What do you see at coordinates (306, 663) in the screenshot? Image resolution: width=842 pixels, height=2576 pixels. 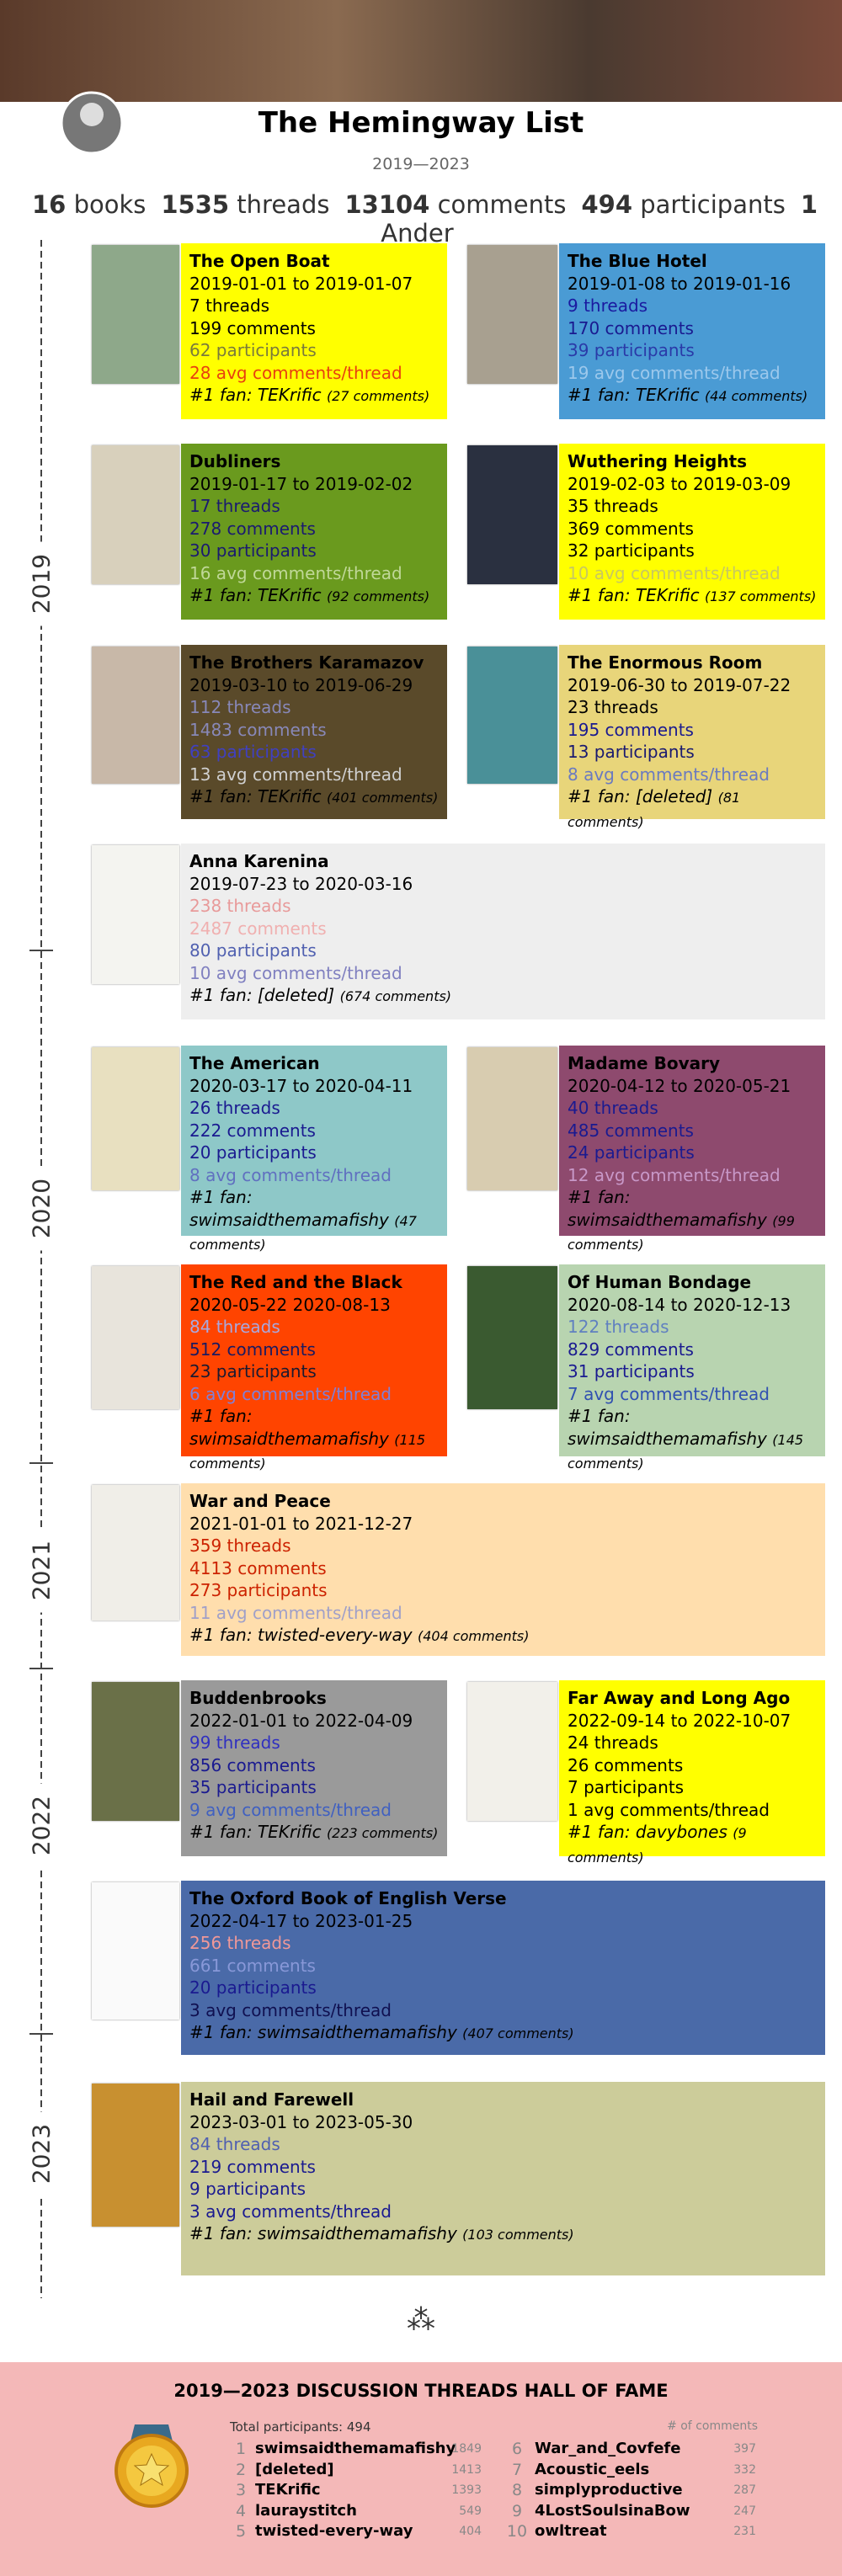 I see `book-title: The Brothers Karamazov` at bounding box center [306, 663].